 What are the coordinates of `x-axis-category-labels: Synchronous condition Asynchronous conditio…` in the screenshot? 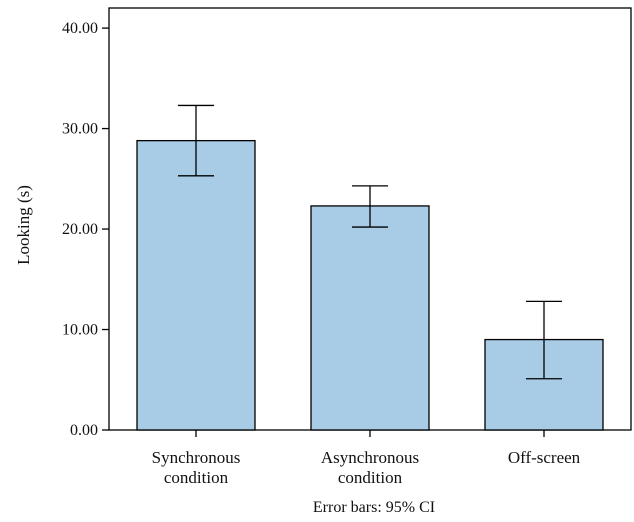 It's located at (366, 458).